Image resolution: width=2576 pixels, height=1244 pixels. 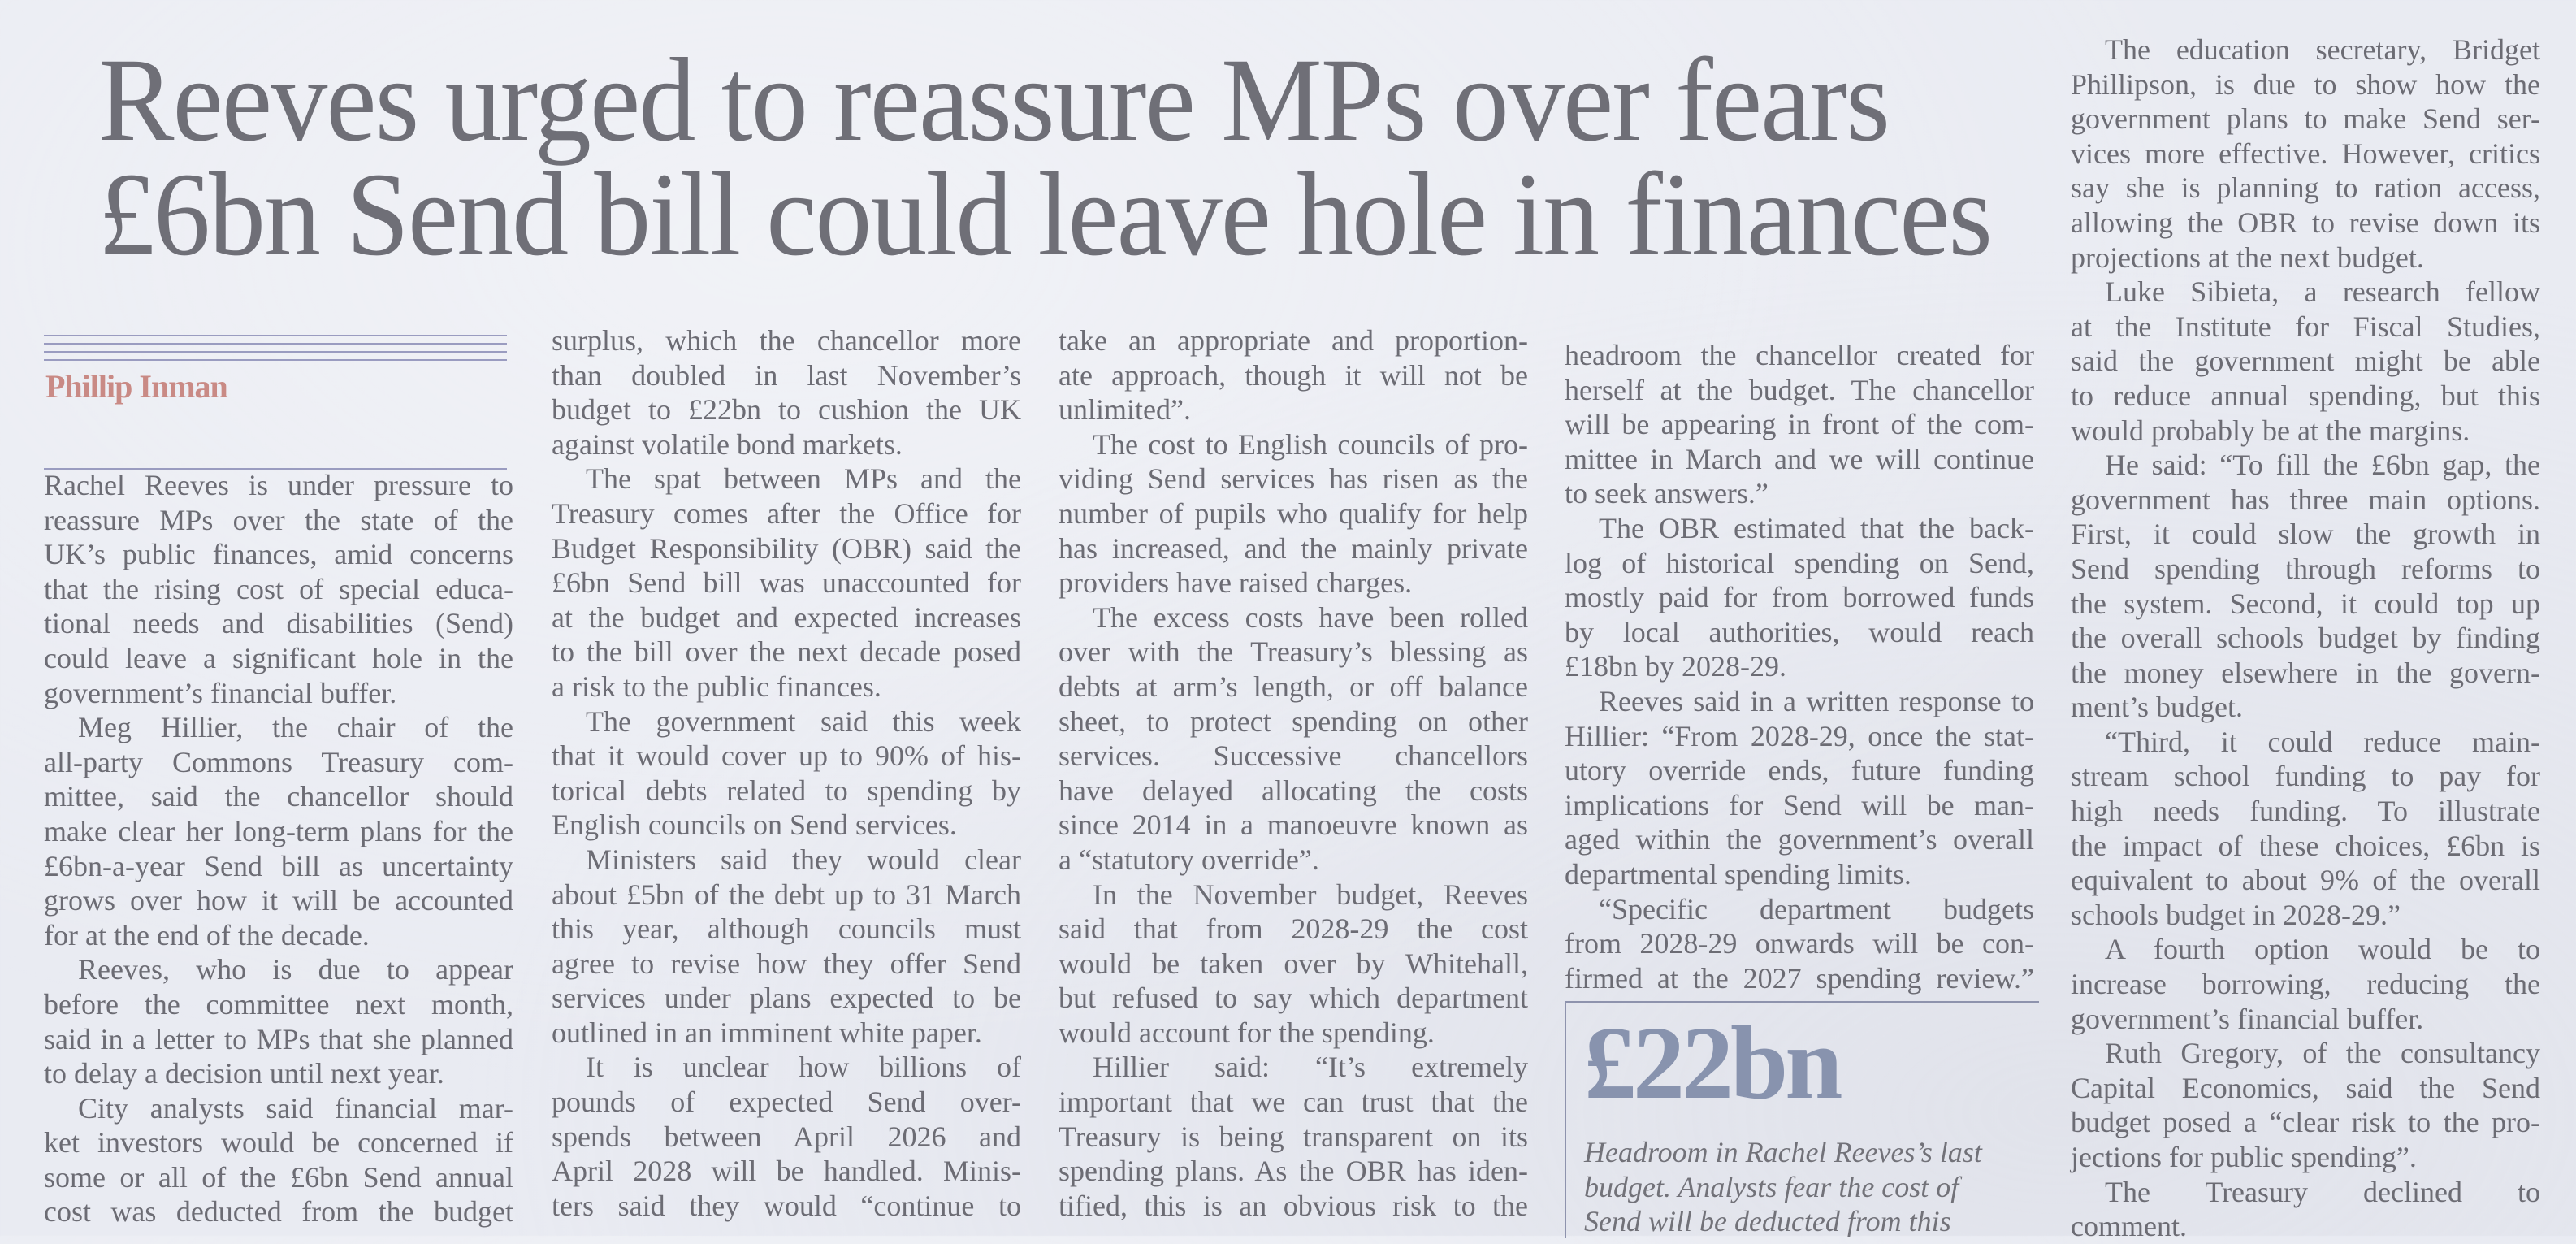 I want to click on text-line: Meg Hillier, the chair of the, so click(x=295, y=727).